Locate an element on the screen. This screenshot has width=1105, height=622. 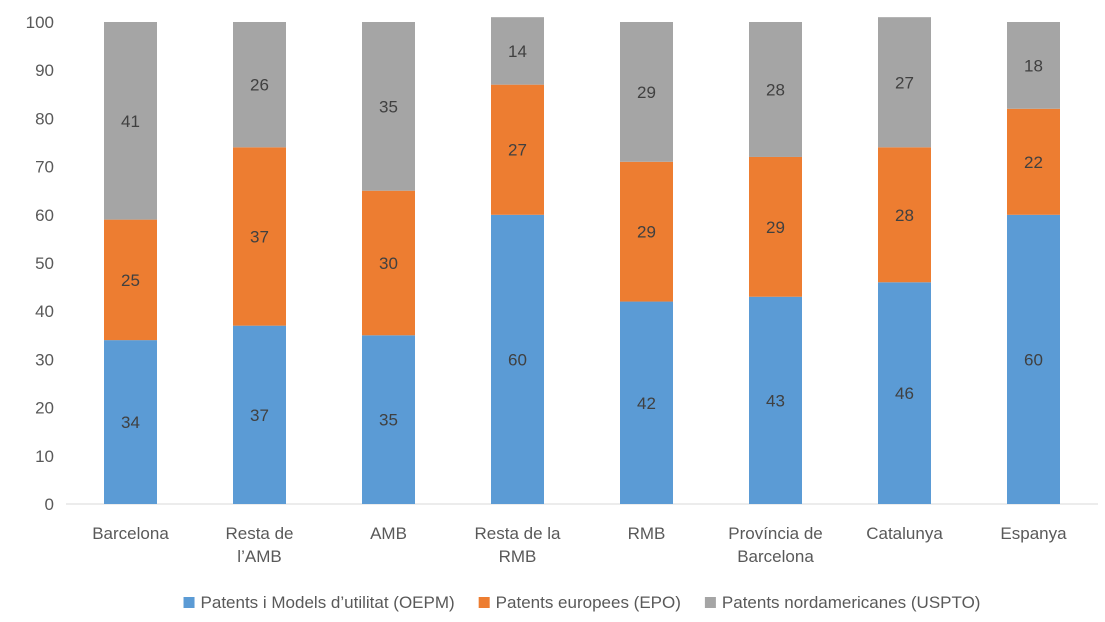
y-tick-label: 0 is located at coordinates (49, 504).